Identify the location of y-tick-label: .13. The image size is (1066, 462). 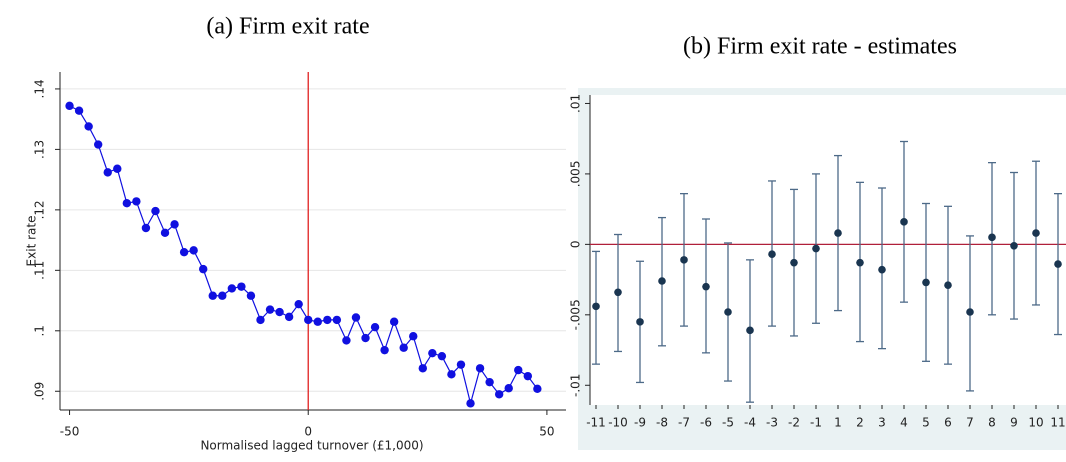
(40, 149).